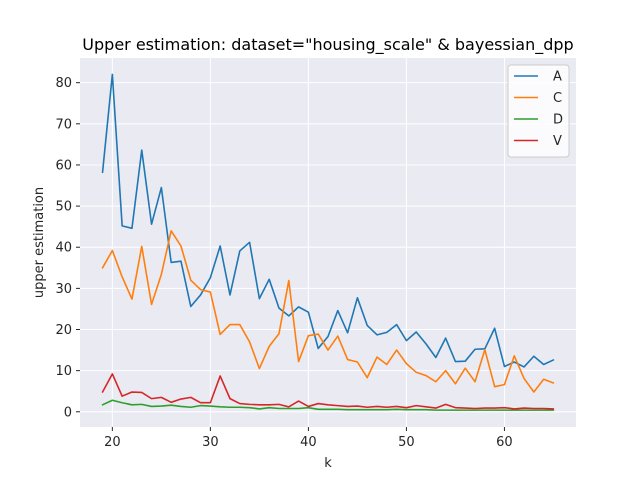  Describe the element at coordinates (112, 442) in the screenshot. I see `x-tick-label: 20` at that location.